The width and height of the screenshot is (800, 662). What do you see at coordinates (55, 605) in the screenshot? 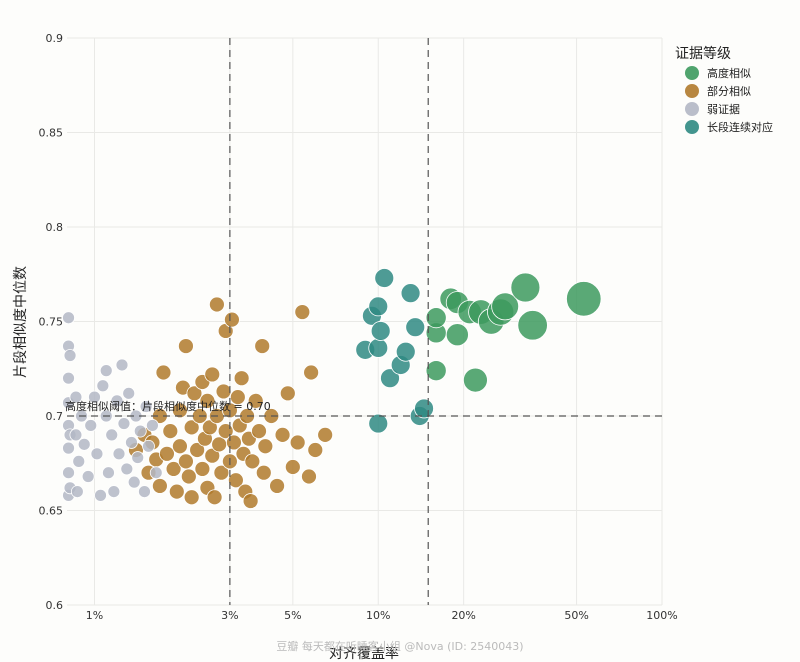
I see `y-tick-label: 0.6` at bounding box center [55, 605].